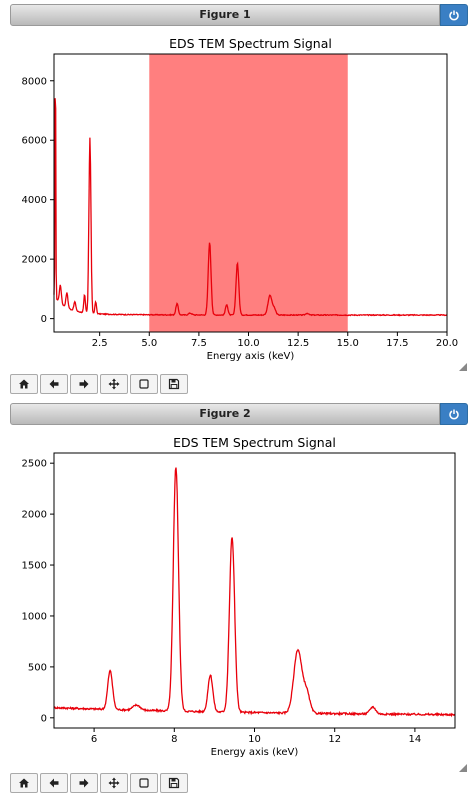 The height and width of the screenshot is (799, 474). What do you see at coordinates (397, 343) in the screenshot?
I see `x-tick-label: 17.5` at bounding box center [397, 343].